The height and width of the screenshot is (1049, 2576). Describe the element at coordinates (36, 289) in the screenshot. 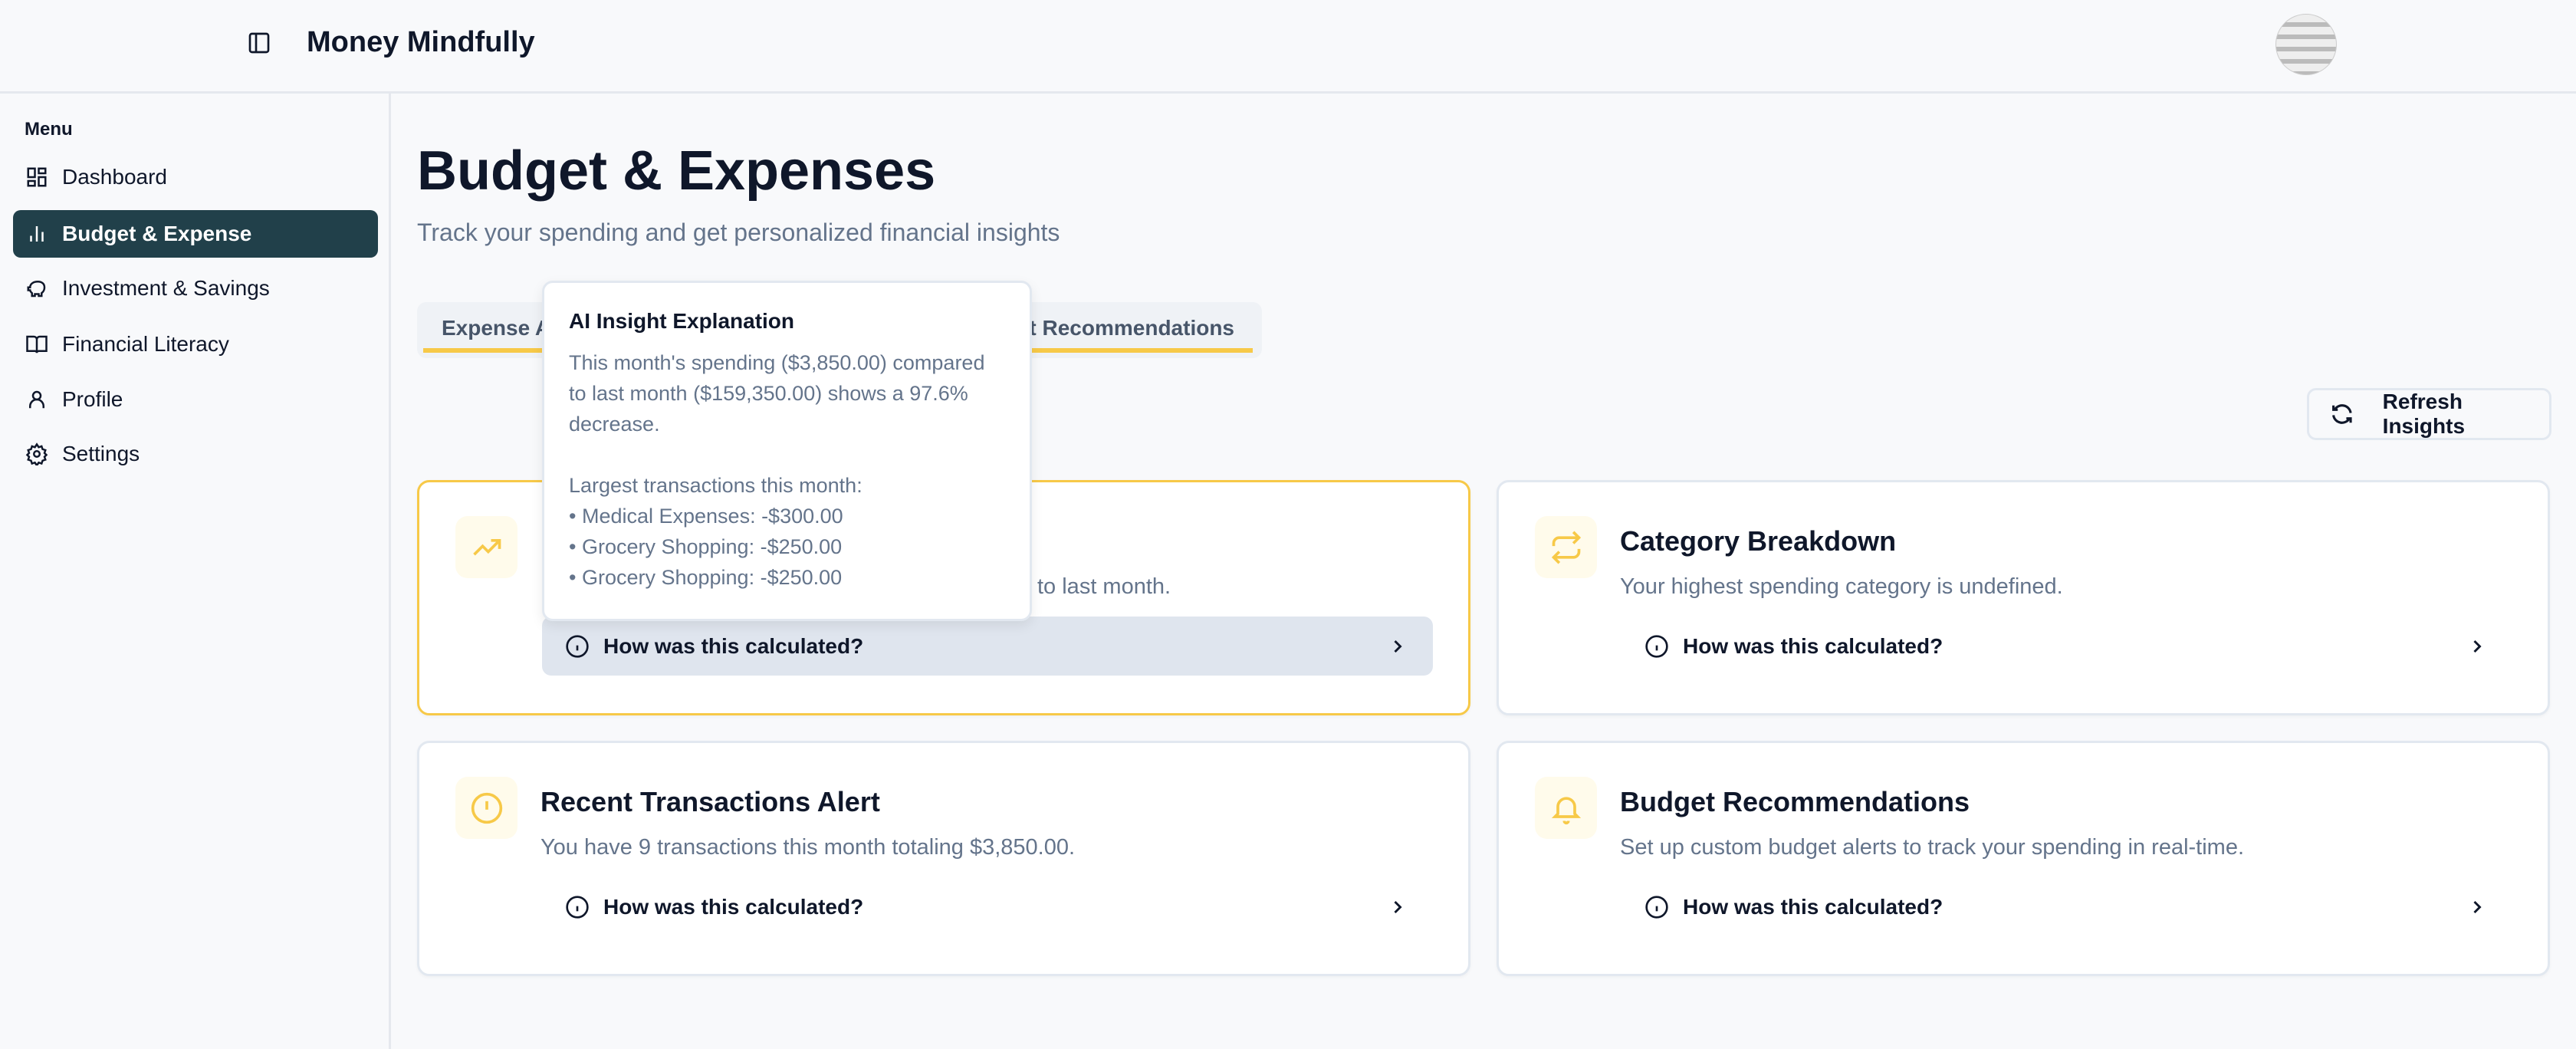

I see `piggy-bank-icon` at that location.